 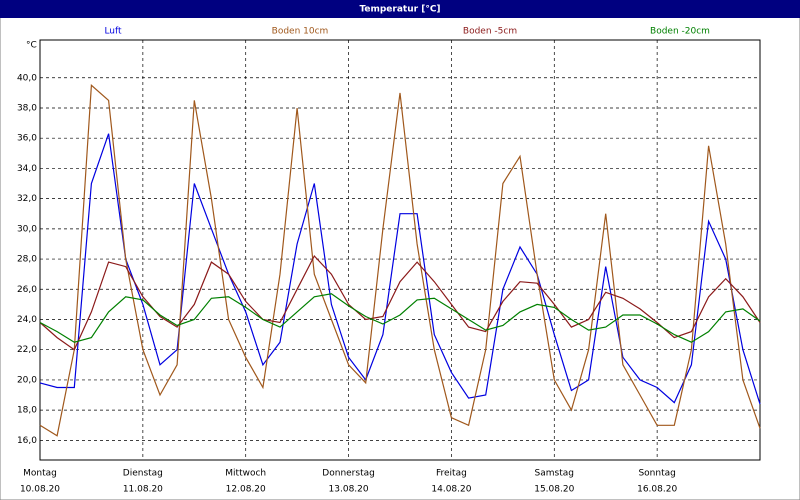 What do you see at coordinates (143, 474) in the screenshot?
I see `x-tick-label: Dienstag` at bounding box center [143, 474].